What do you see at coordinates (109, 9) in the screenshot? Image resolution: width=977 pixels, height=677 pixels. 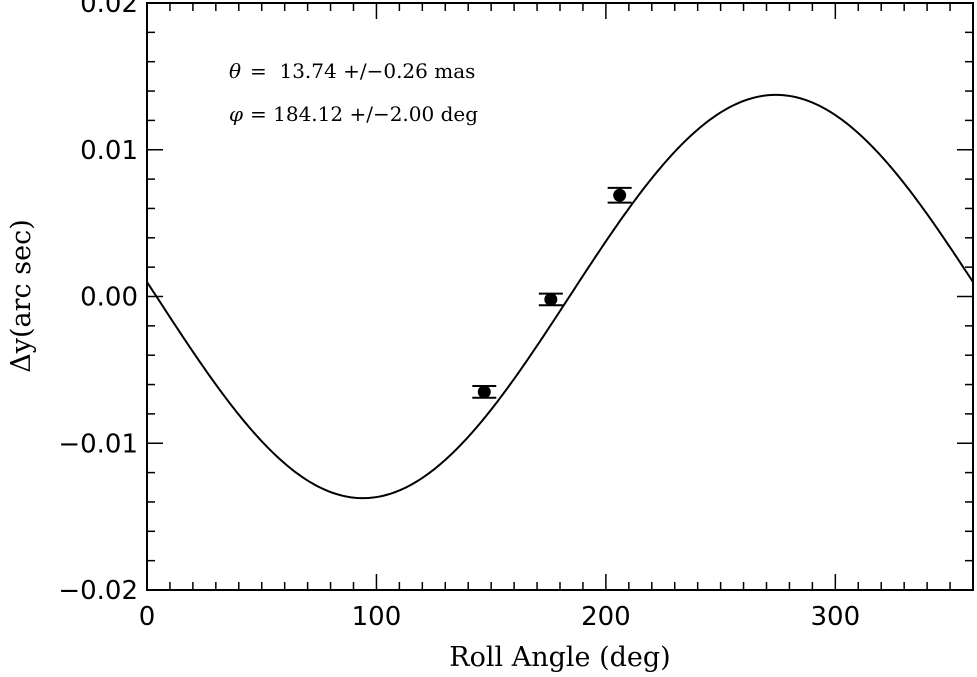 I see `y-tick-label: 0.02` at bounding box center [109, 9].